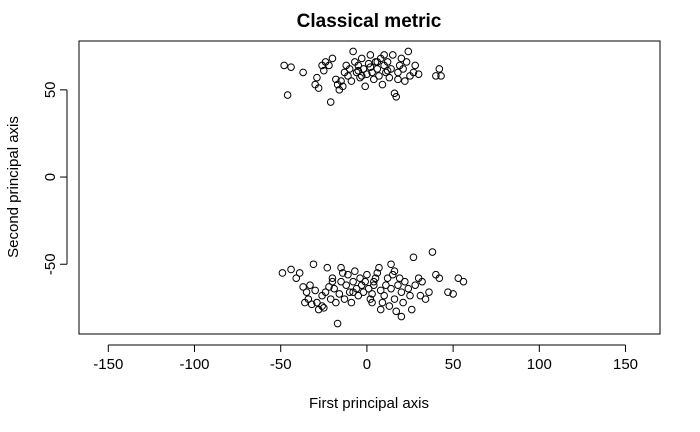 This screenshot has width=700, height=432. What do you see at coordinates (369, 403) in the screenshot?
I see `x-axis-label: First principal axis` at bounding box center [369, 403].